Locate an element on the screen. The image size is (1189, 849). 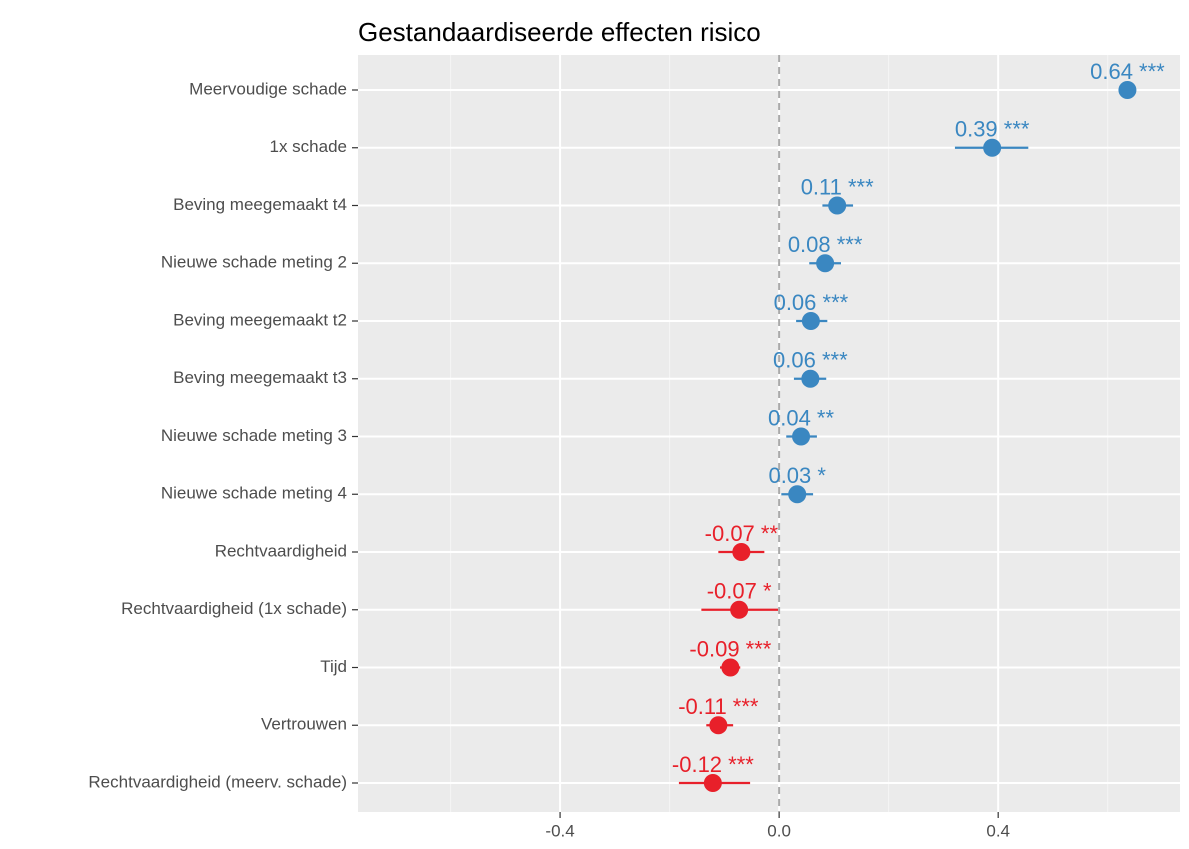
x-tick-label: 0.0 is located at coordinates (779, 830).